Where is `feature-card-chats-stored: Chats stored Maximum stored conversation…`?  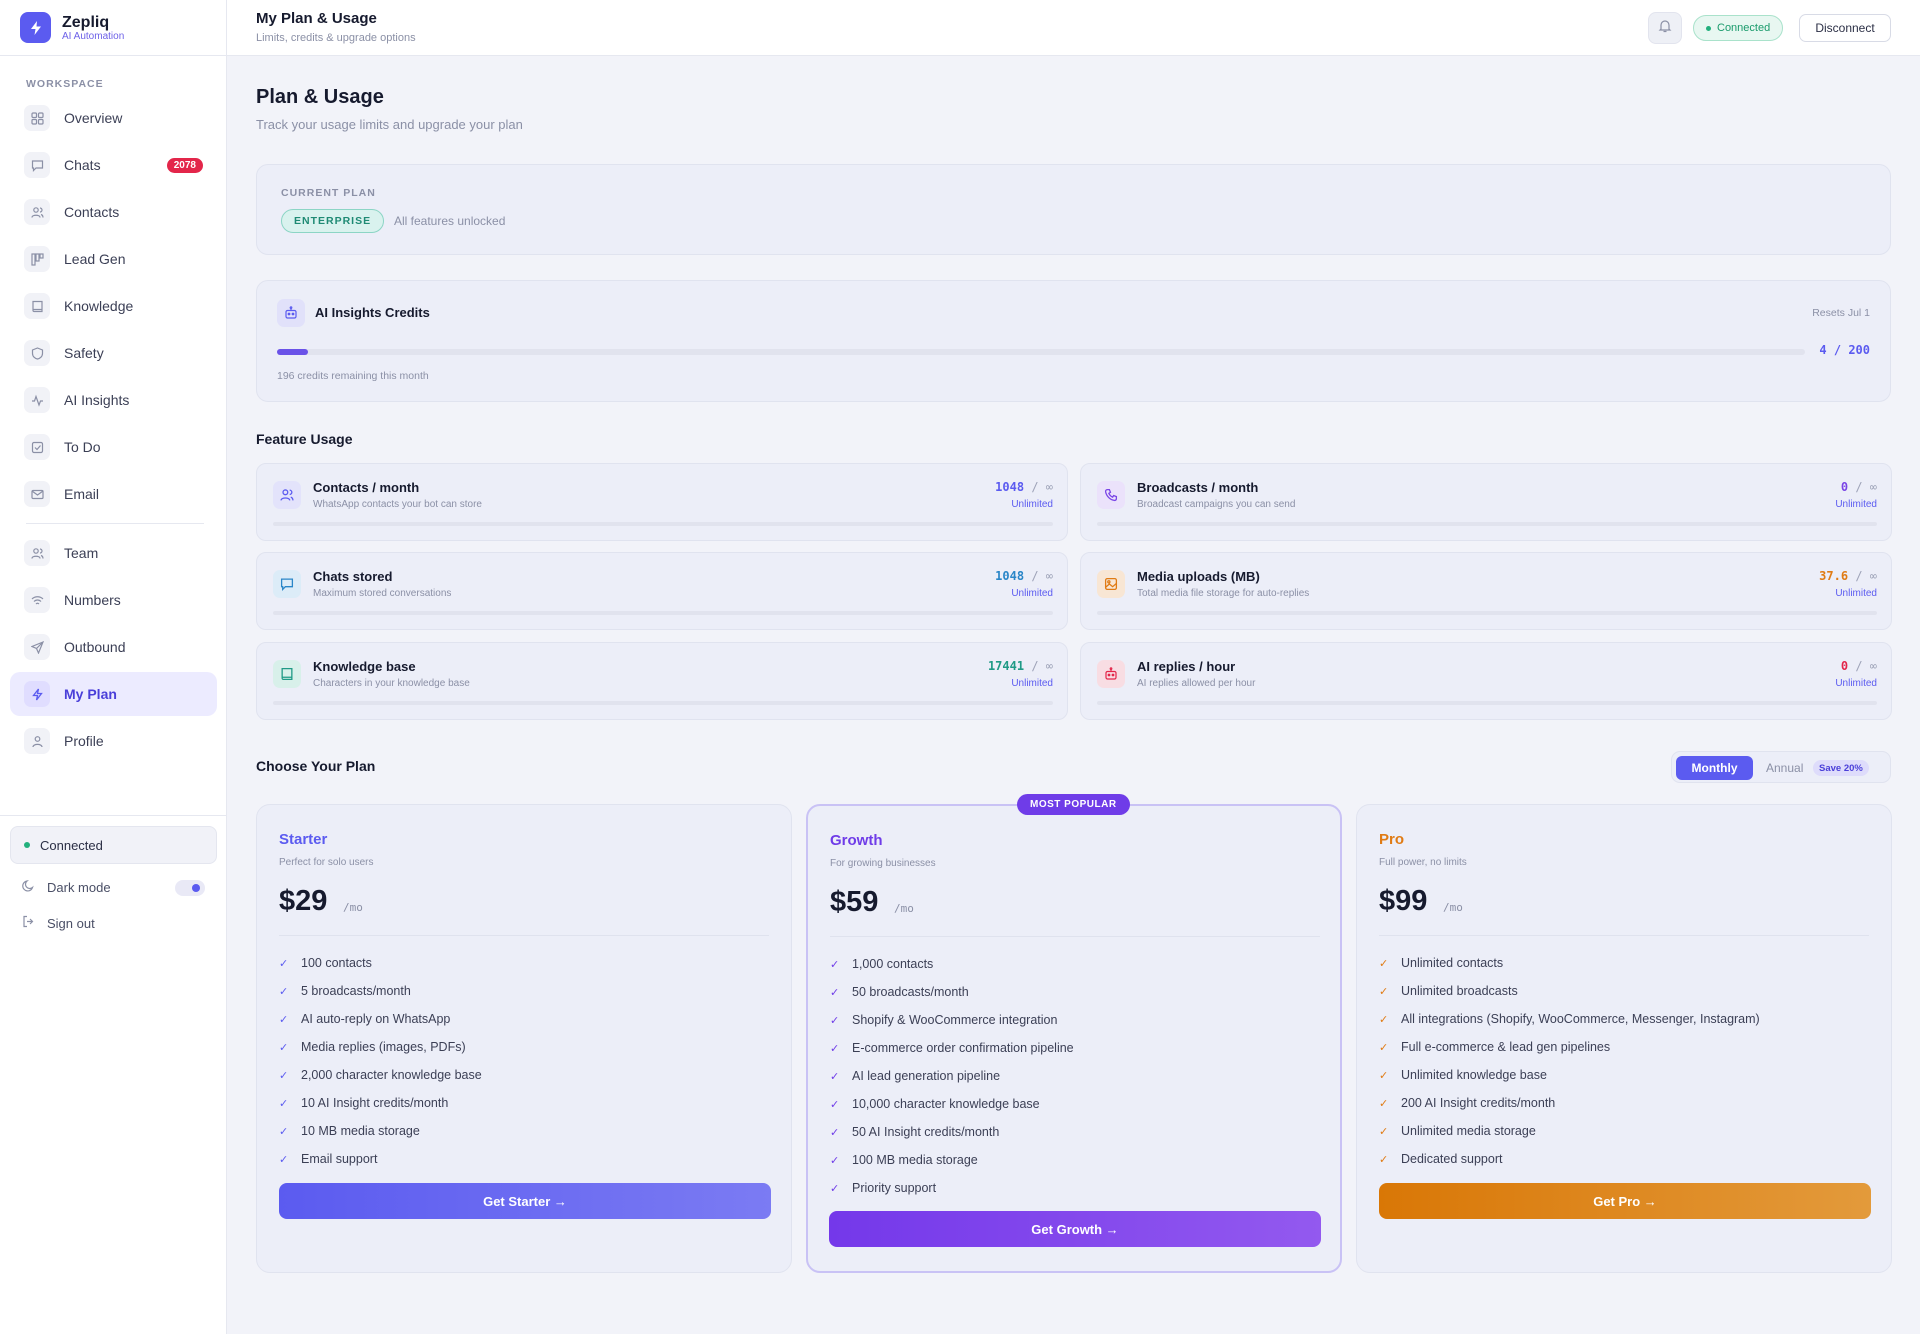 feature-card-chats-stored: Chats stored Maximum stored conversation… is located at coordinates (662, 591).